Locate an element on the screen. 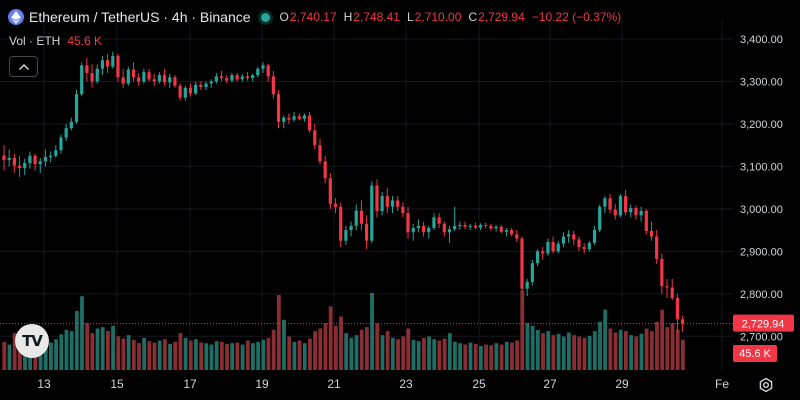  time-tick-label: 15 is located at coordinates (117, 384).